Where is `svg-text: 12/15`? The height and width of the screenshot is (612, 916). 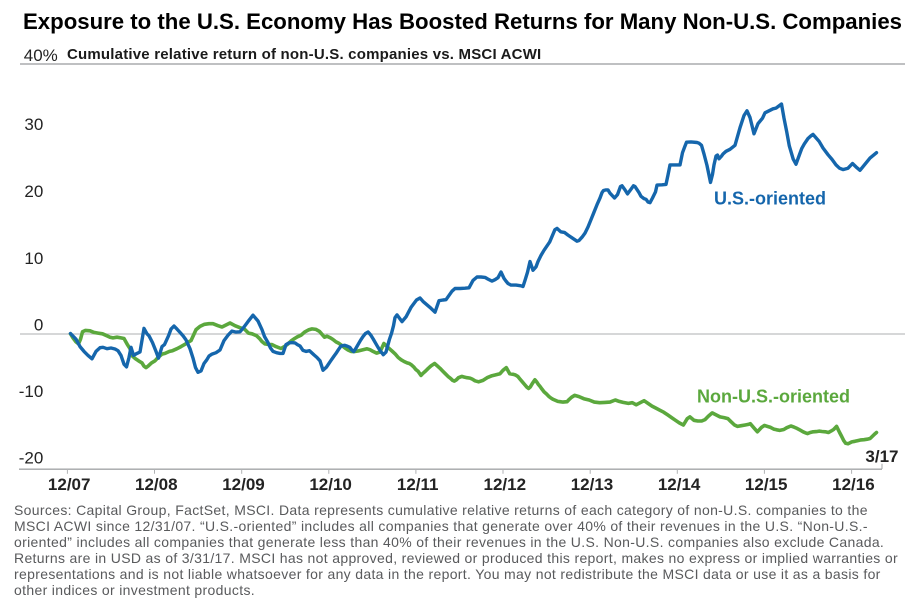
svg-text: 12/15 is located at coordinates (766, 484).